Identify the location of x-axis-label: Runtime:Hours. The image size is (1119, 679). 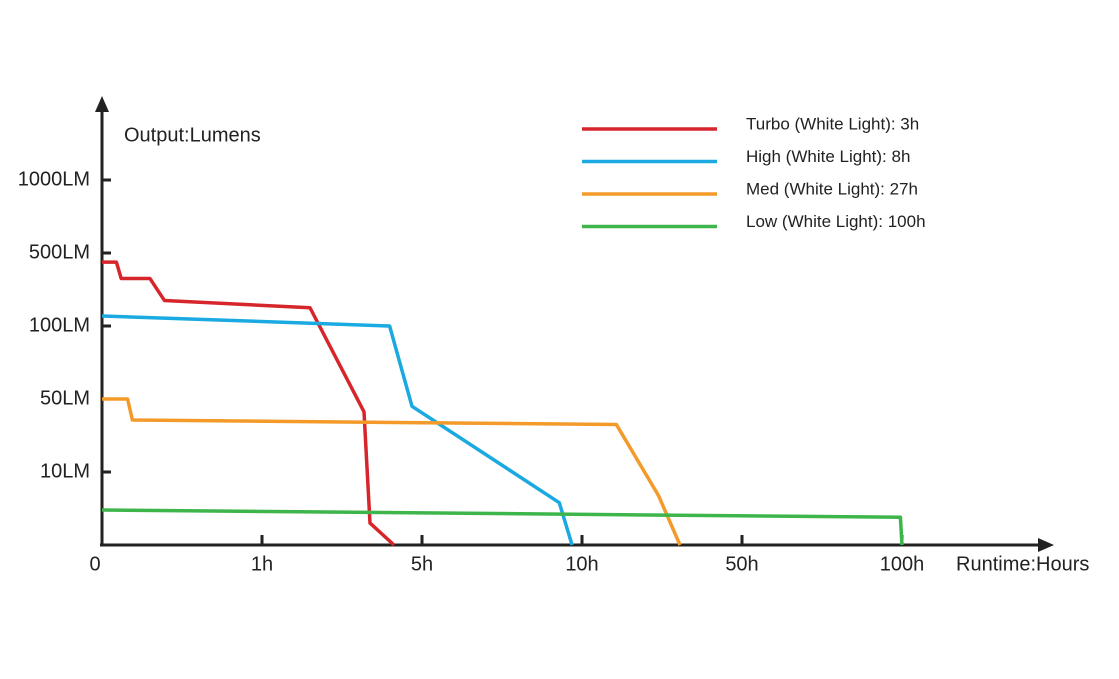
(1022, 564).